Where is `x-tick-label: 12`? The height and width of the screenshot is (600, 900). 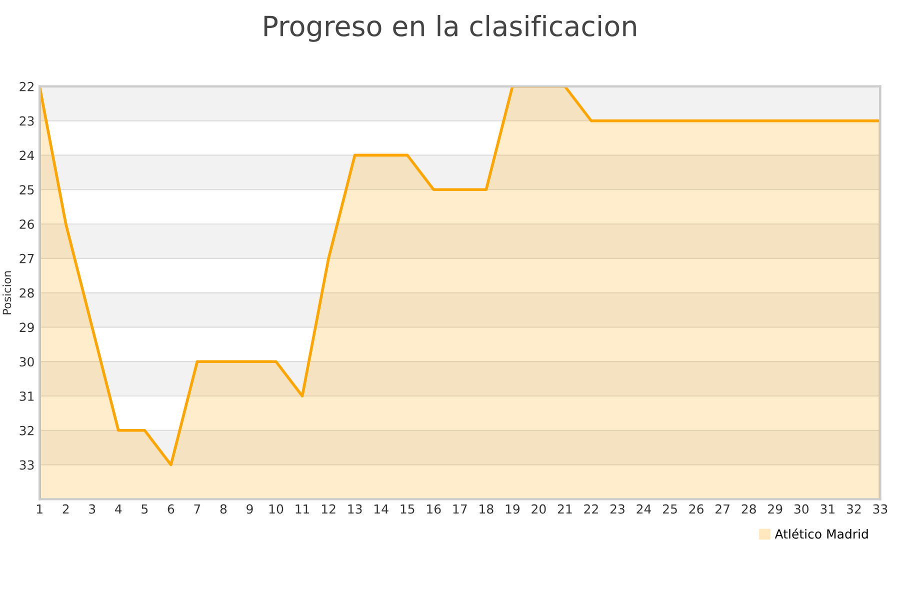
x-tick-label: 12 is located at coordinates (329, 509).